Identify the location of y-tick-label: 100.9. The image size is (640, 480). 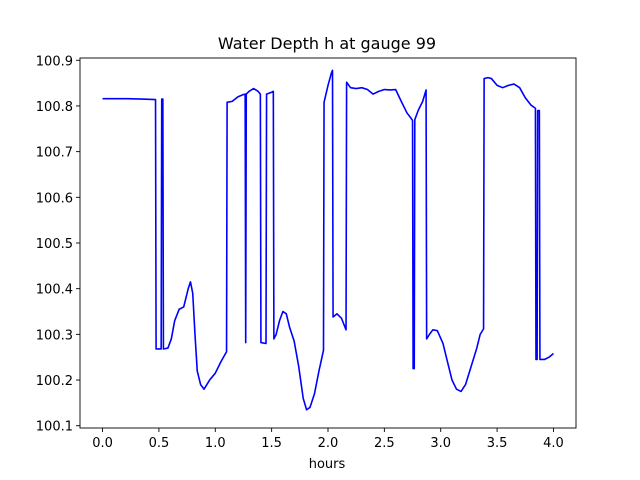
(54, 61).